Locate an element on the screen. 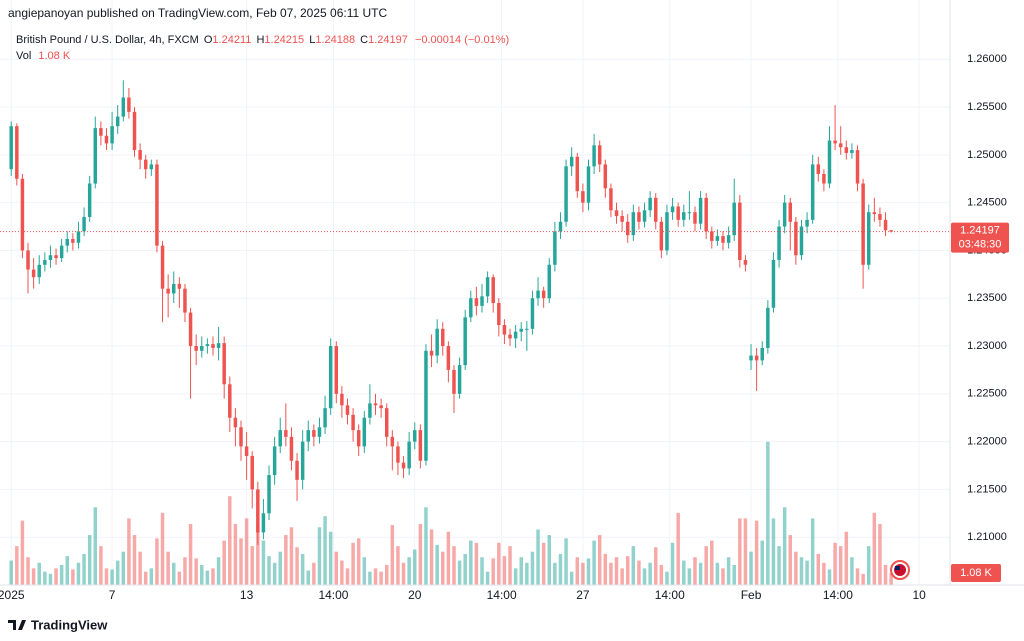  y-tick-label: 1.26000 is located at coordinates (987, 59).